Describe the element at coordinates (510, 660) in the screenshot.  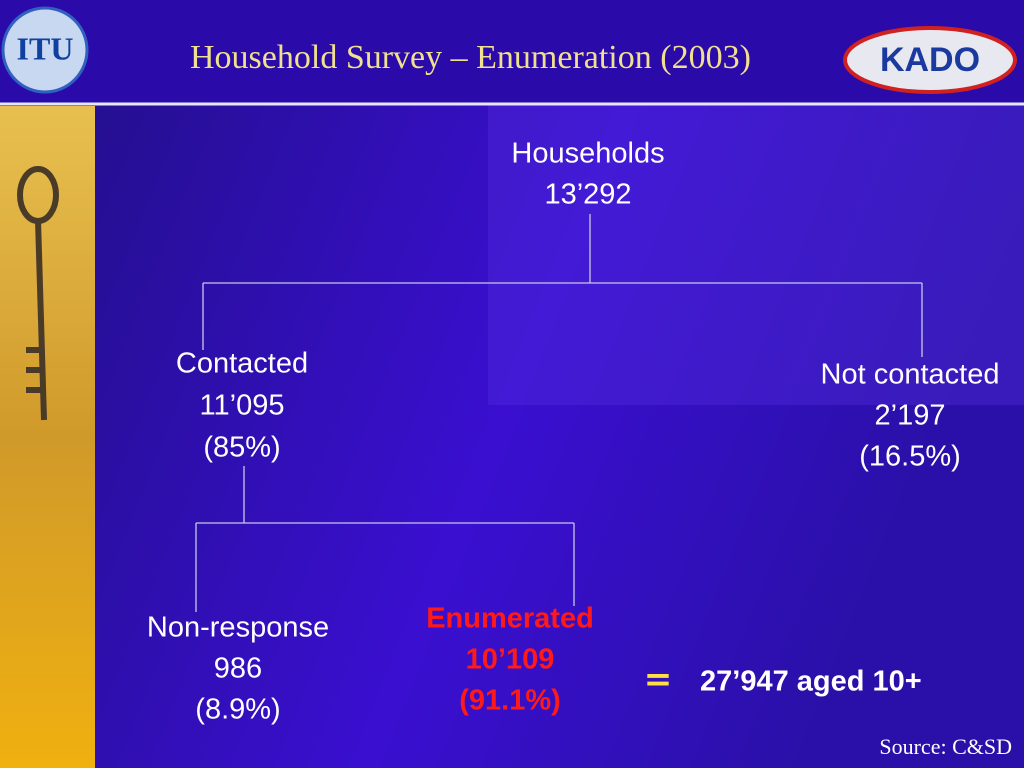
I see `node-label: 10’109` at that location.